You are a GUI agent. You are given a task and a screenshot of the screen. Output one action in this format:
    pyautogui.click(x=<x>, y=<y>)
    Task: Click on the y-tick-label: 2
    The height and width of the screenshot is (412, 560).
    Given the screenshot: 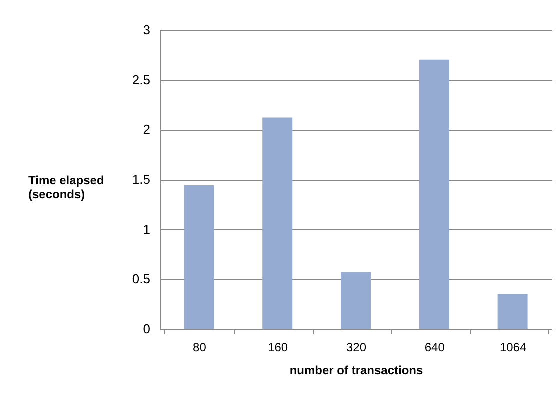 What is the action you would take?
    pyautogui.click(x=146, y=130)
    